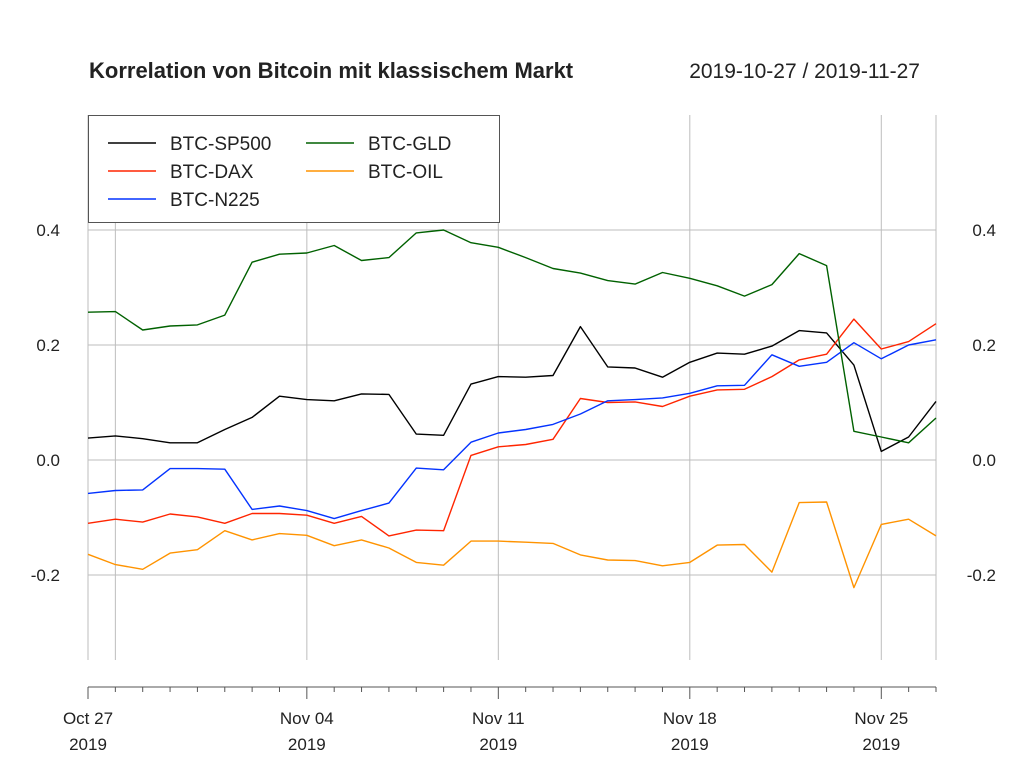 Image resolution: width=1024 pixels, height=768 pixels. Describe the element at coordinates (405, 172) in the screenshot. I see `legend-label-btc-oil: BTC-OIL` at that location.